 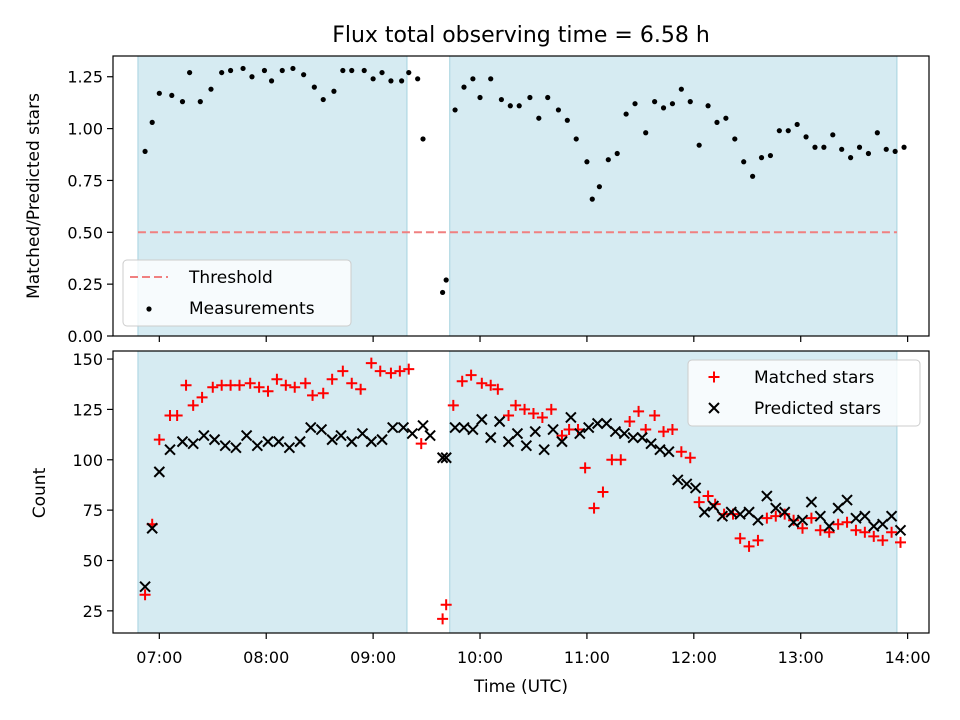 What do you see at coordinates (817, 409) in the screenshot?
I see `legend-label: Predicted stars` at bounding box center [817, 409].